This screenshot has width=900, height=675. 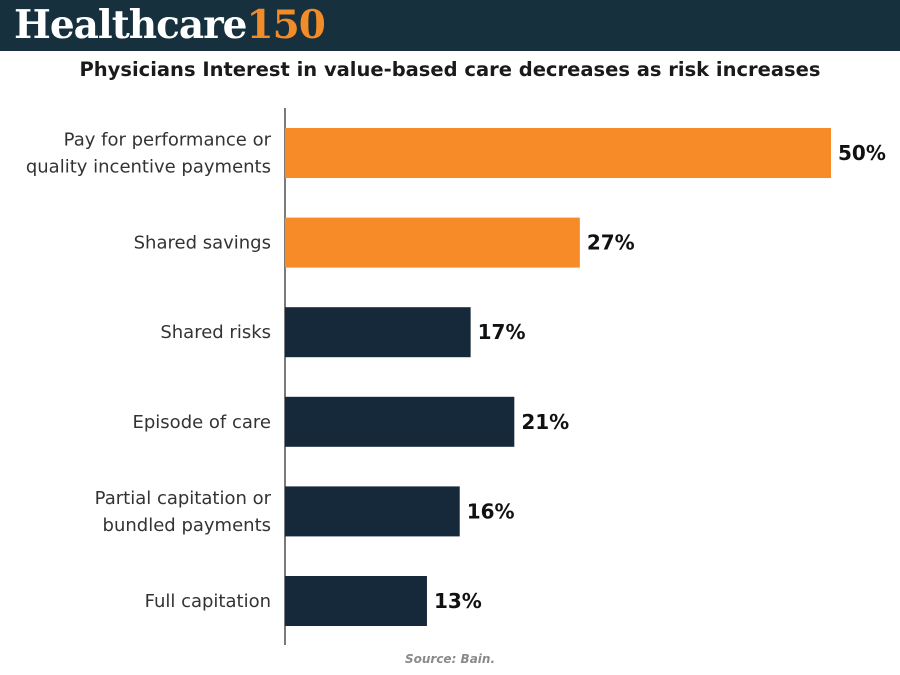 What do you see at coordinates (458, 601) in the screenshot?
I see `value-label-5: 13%` at bounding box center [458, 601].